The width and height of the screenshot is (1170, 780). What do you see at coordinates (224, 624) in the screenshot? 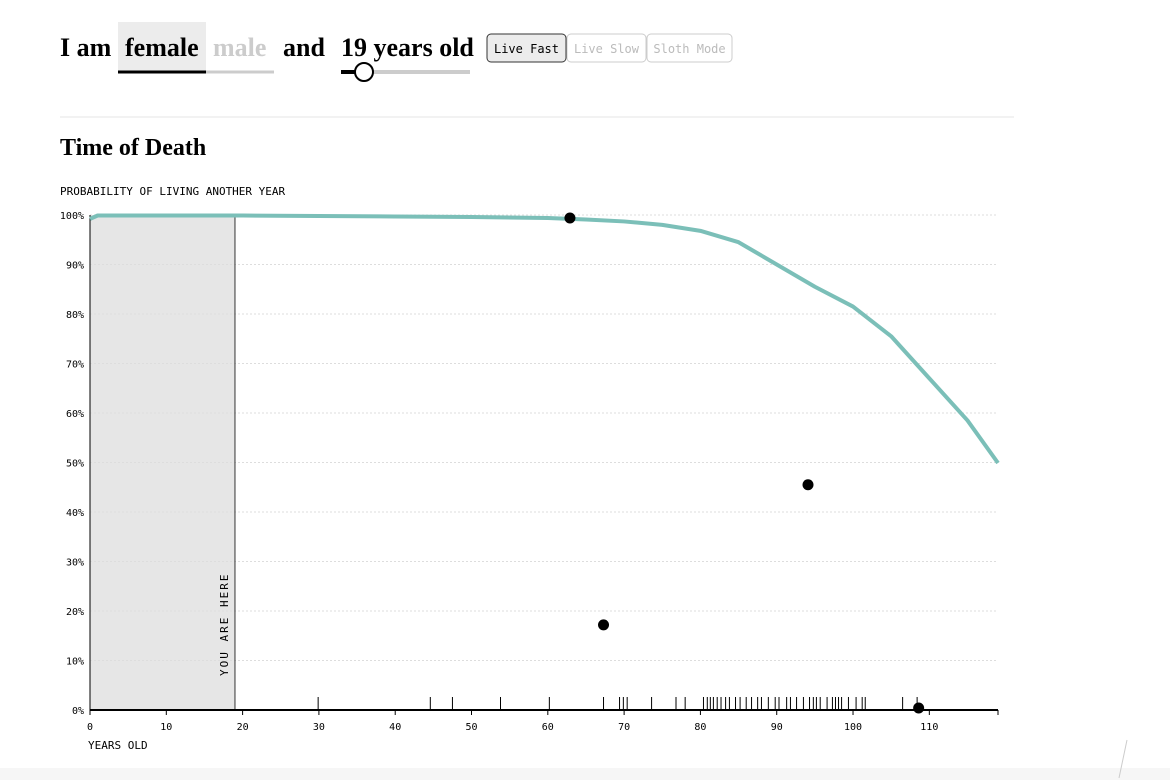
I see `you-are-here-label: YOU ARE HERE` at bounding box center [224, 624].